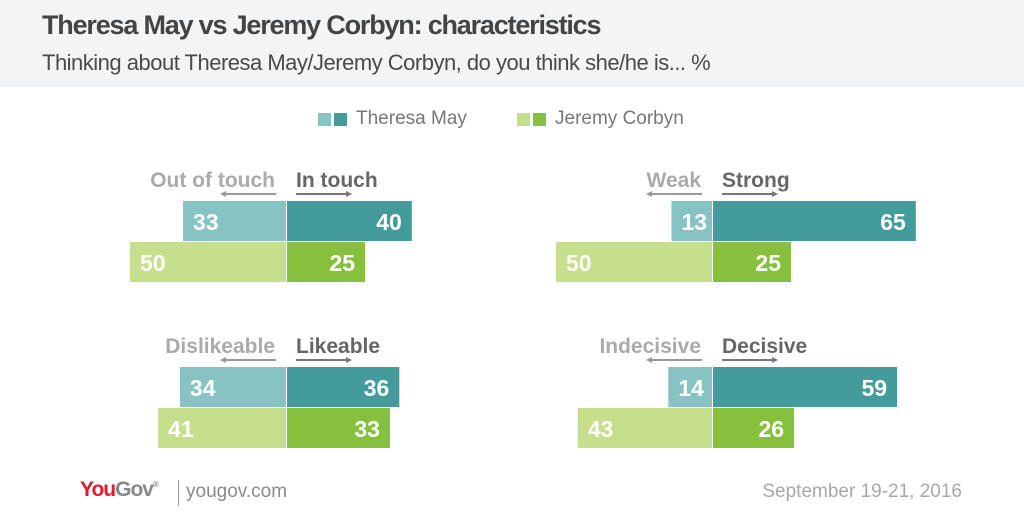  Describe the element at coordinates (411, 118) in the screenshot. I see `legend-label: Theresa May` at that location.